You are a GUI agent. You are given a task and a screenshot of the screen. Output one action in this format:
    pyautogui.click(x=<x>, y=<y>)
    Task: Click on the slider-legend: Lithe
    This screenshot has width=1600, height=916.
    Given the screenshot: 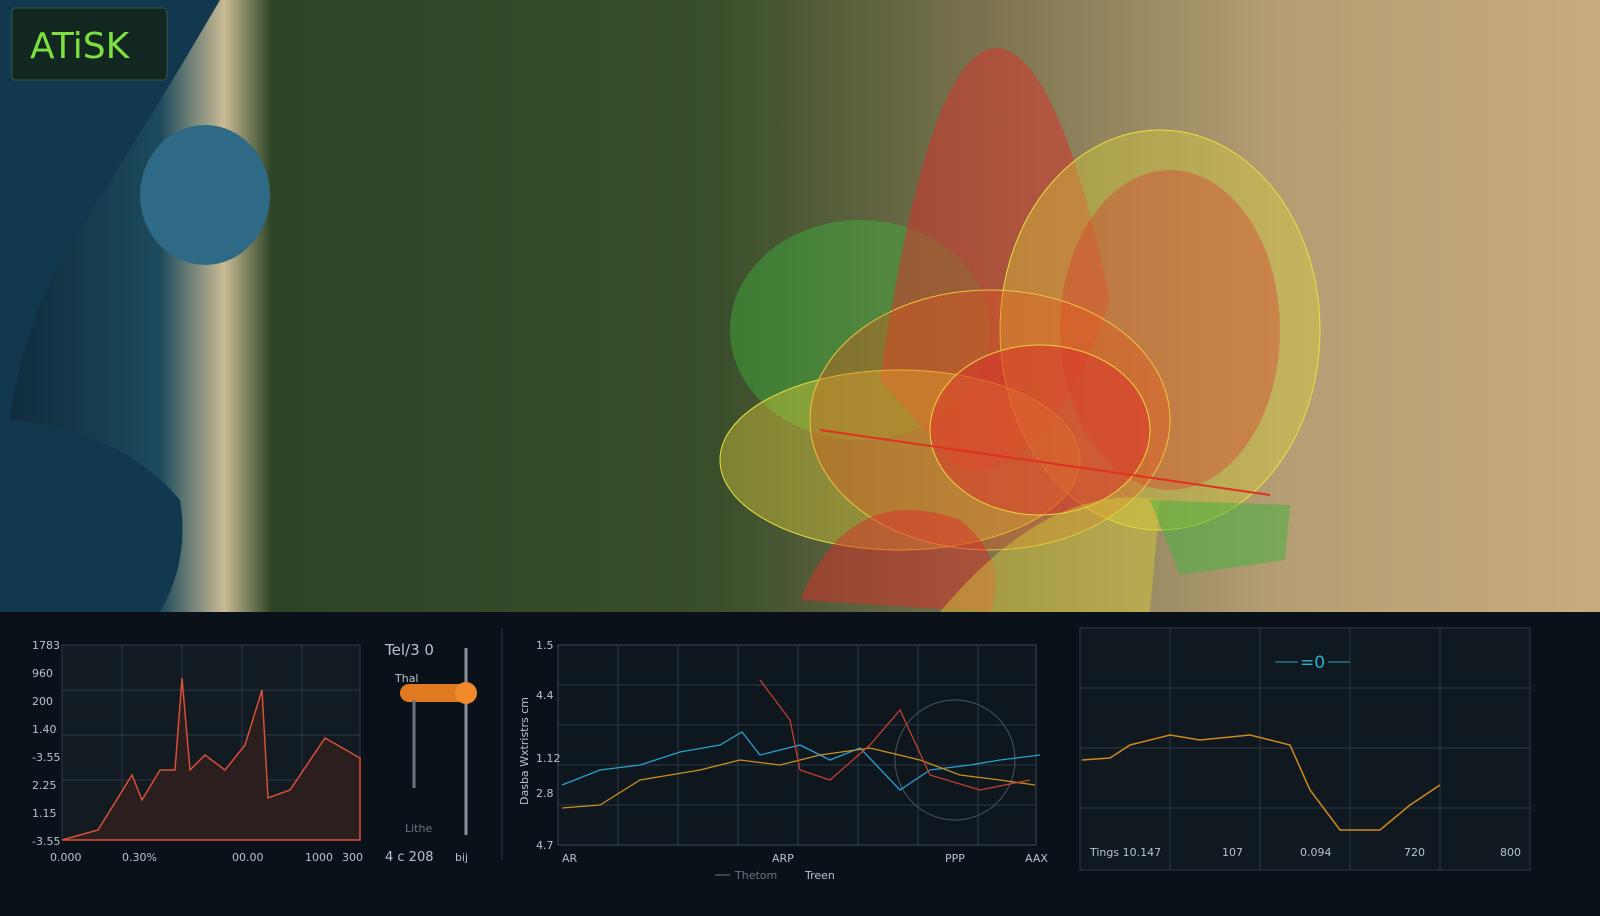 What is the action you would take?
    pyautogui.click(x=418, y=828)
    